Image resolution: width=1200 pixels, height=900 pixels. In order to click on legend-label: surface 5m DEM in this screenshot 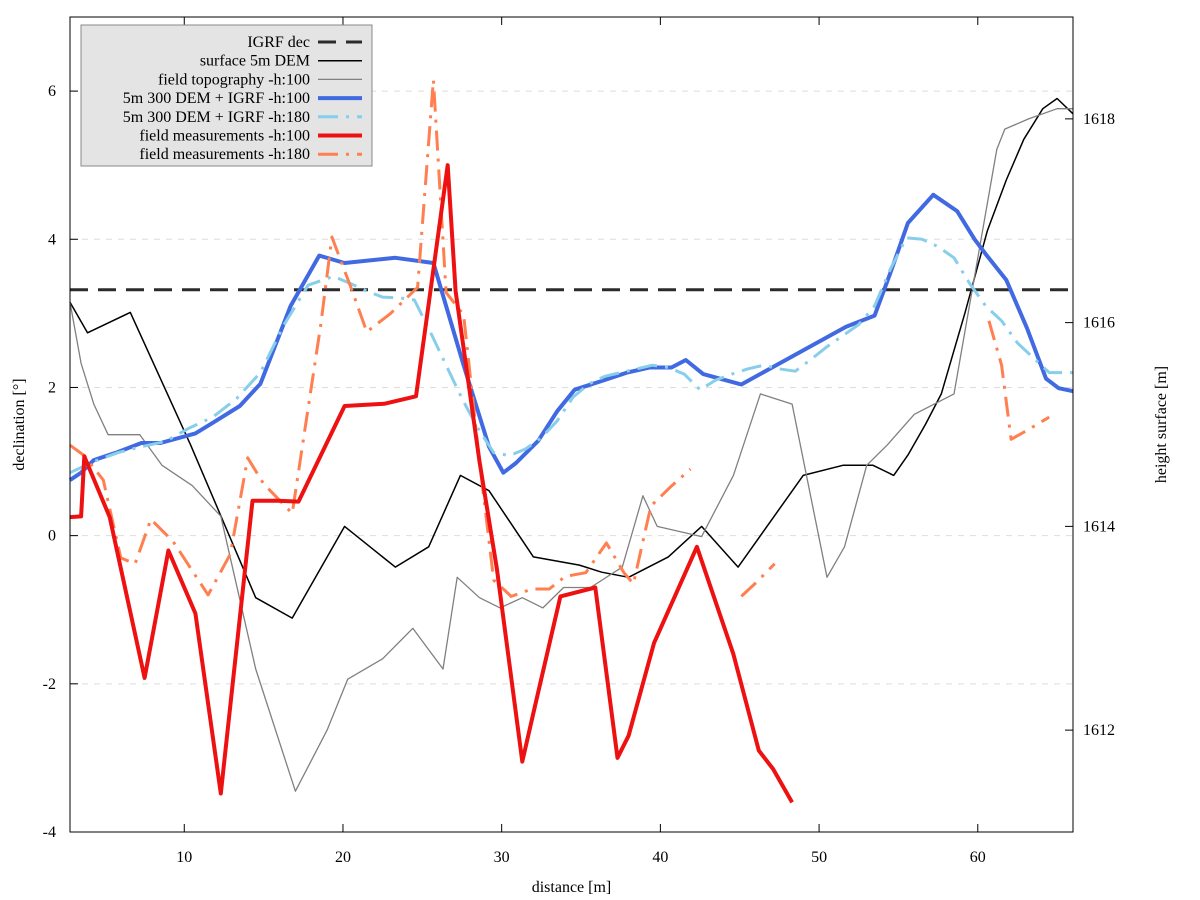, I will do `click(255, 61)`.